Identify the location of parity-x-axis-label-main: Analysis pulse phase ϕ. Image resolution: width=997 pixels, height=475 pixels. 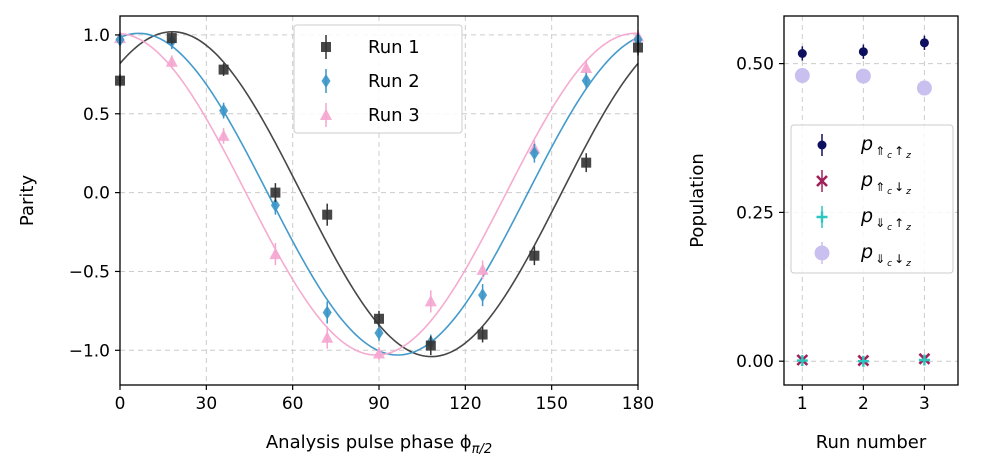
(369, 442).